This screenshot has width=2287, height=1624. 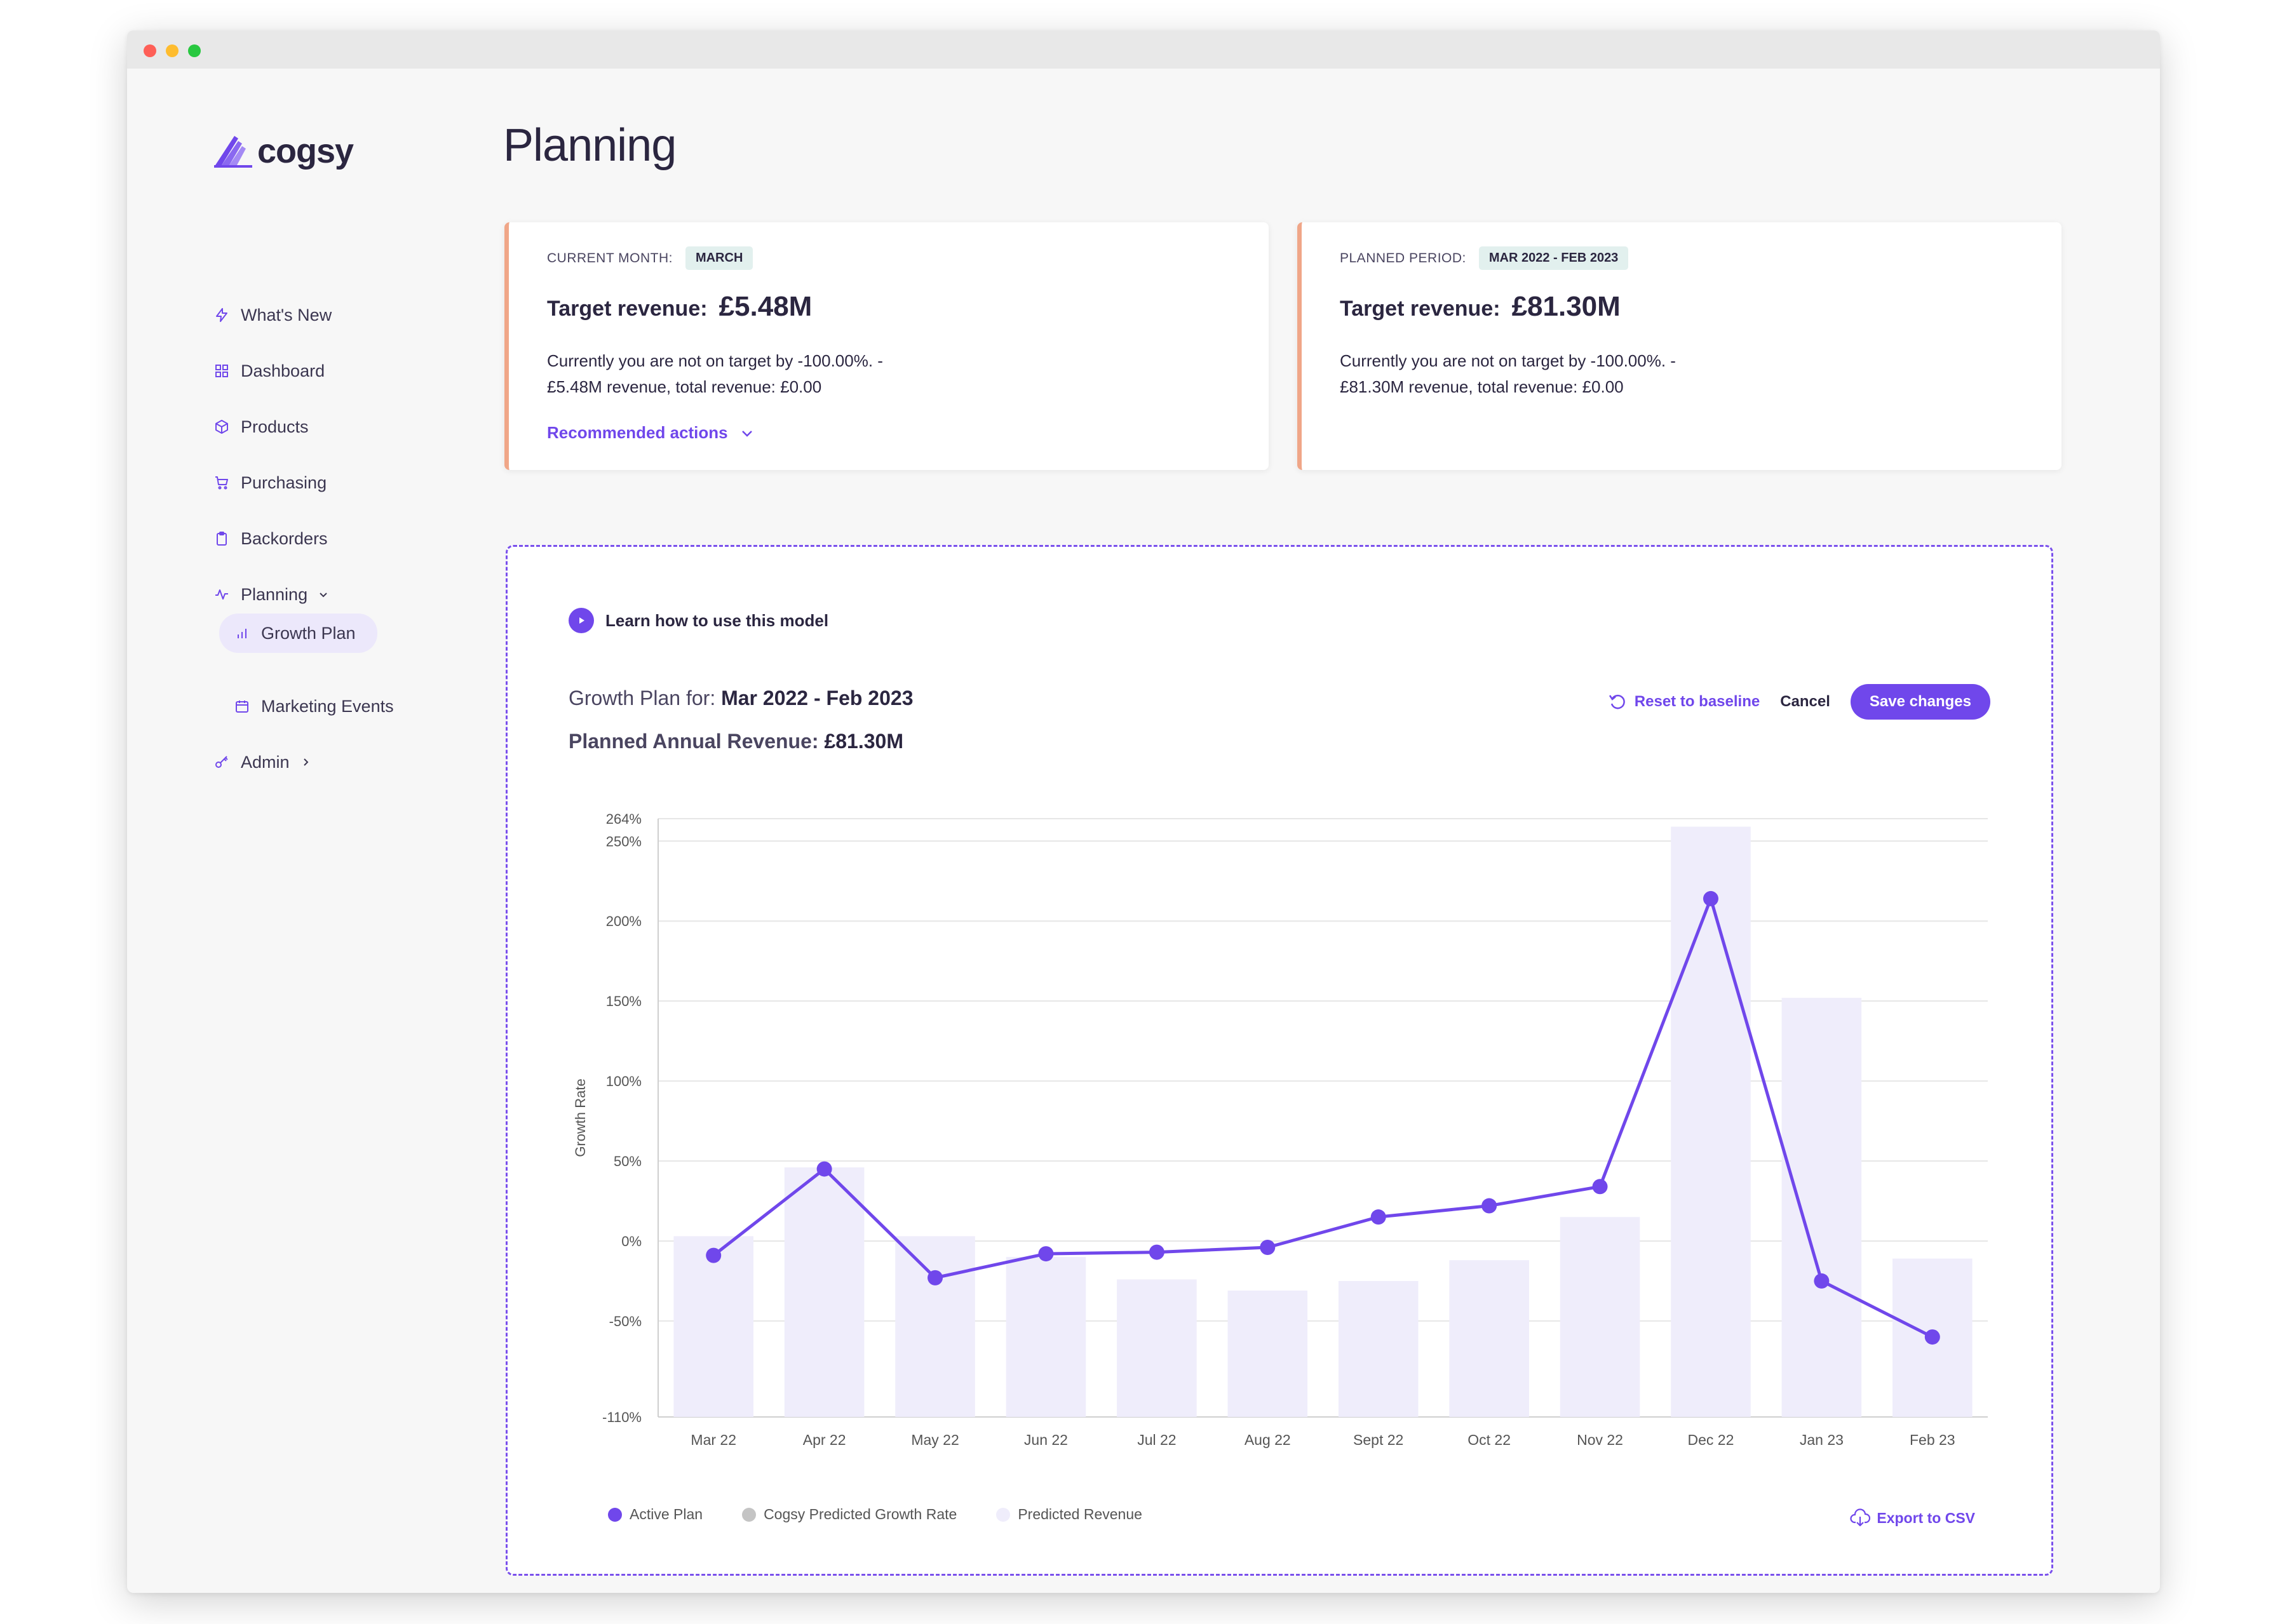 I want to click on maximize-window-button, so click(x=195, y=50).